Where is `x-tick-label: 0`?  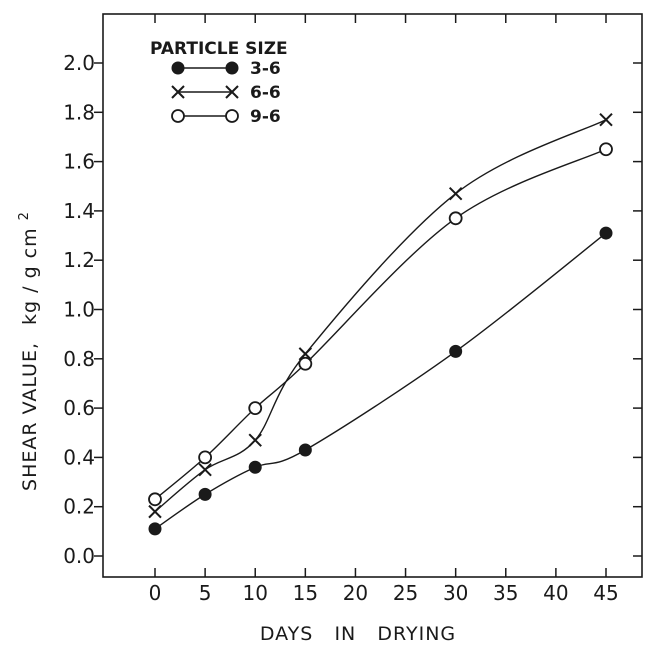
x-tick-label: 0 is located at coordinates (155, 593).